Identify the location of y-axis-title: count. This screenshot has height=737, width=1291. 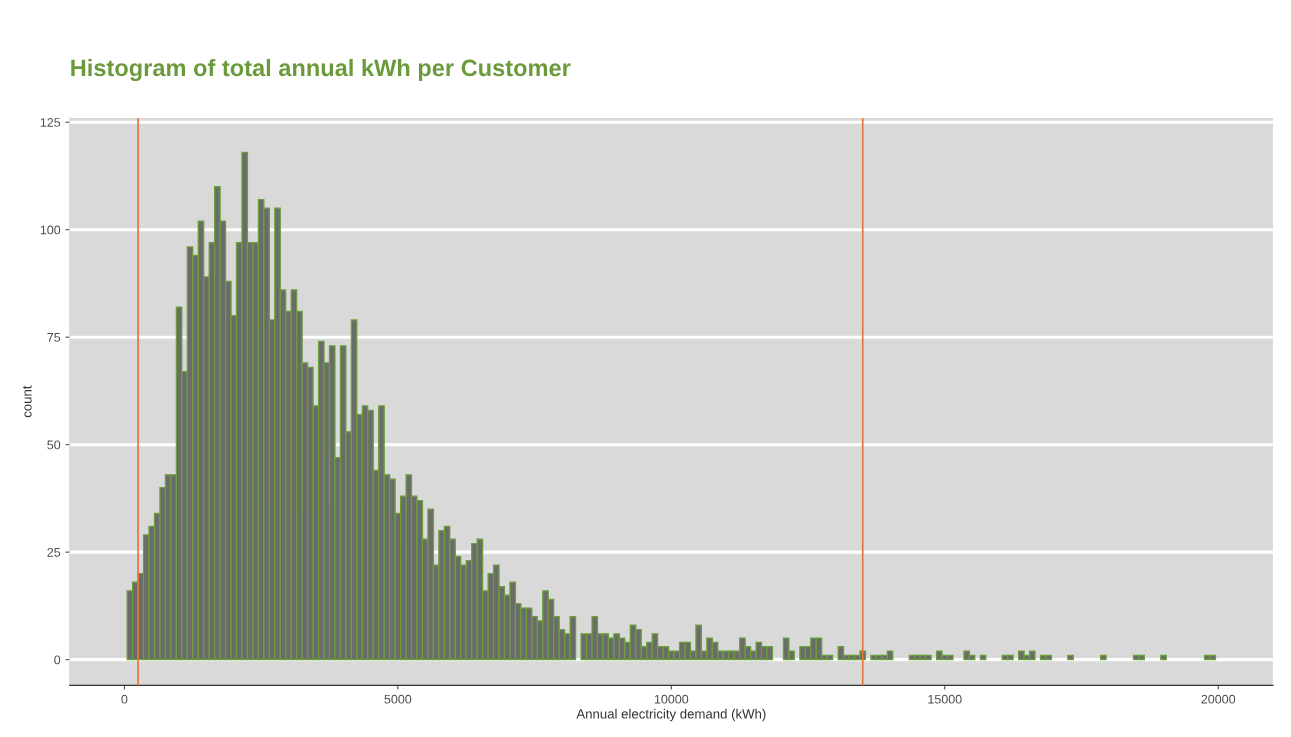
(27, 401).